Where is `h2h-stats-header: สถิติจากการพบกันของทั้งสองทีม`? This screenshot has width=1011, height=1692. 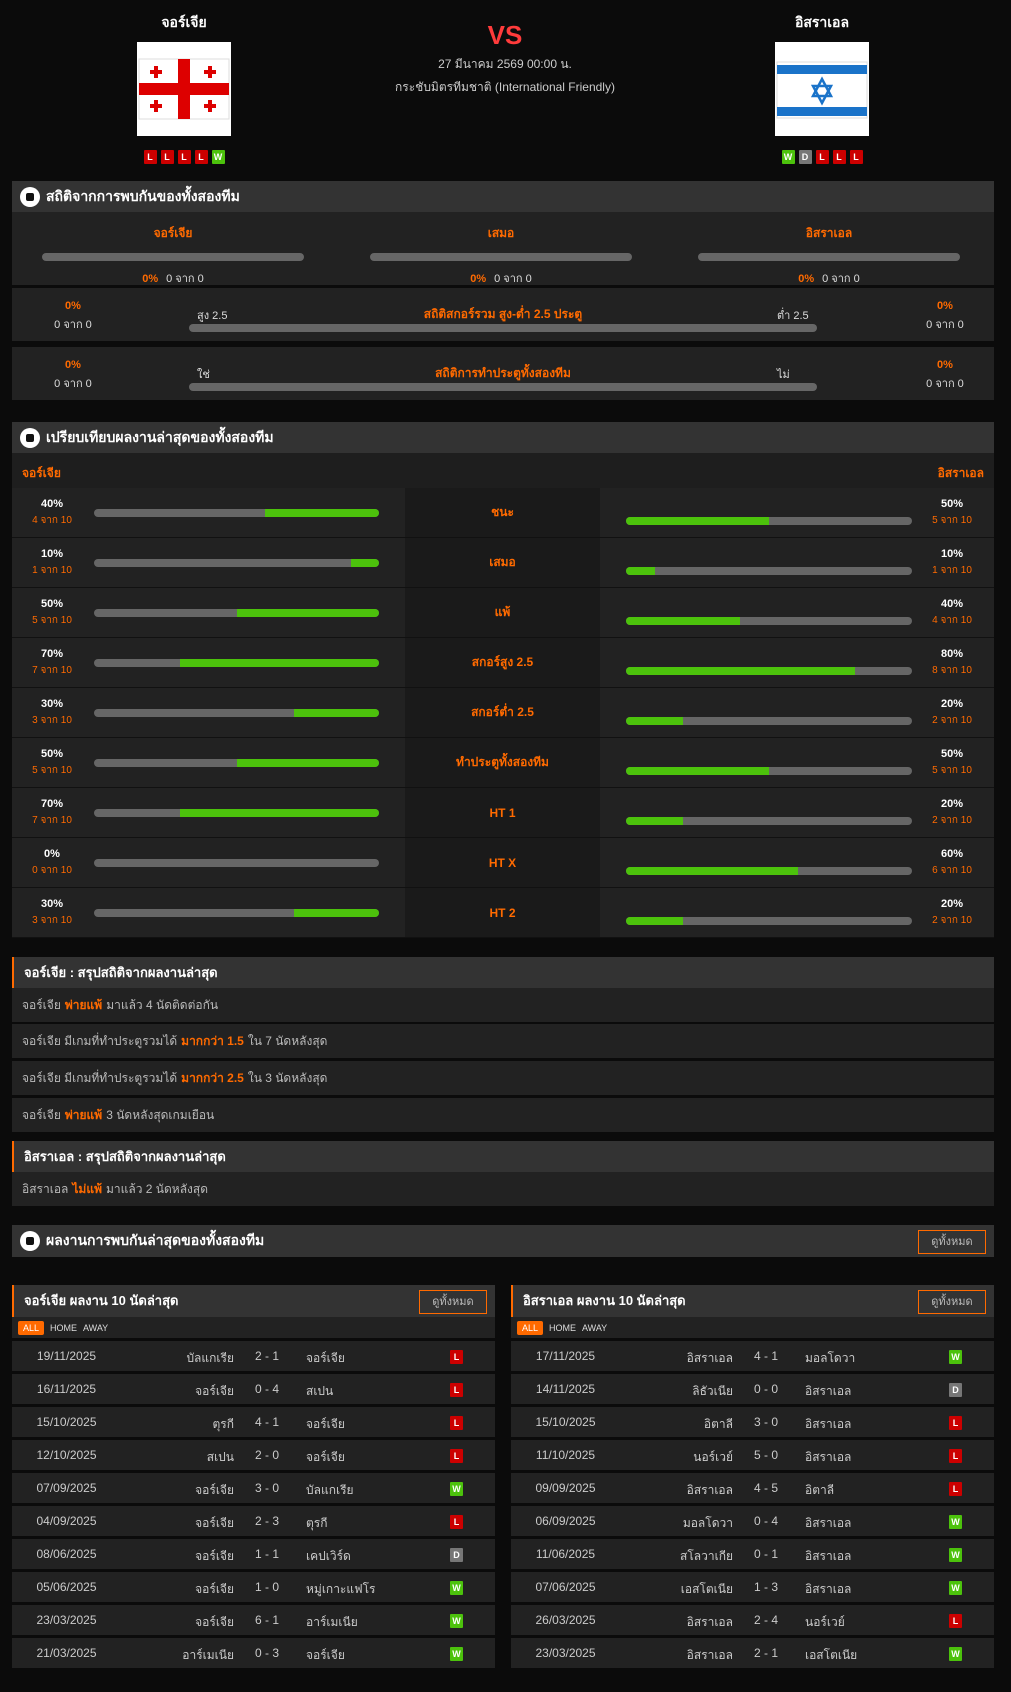
h2h-stats-header: สถิติจากการพบกันของทั้งสองทีม is located at coordinates (503, 196).